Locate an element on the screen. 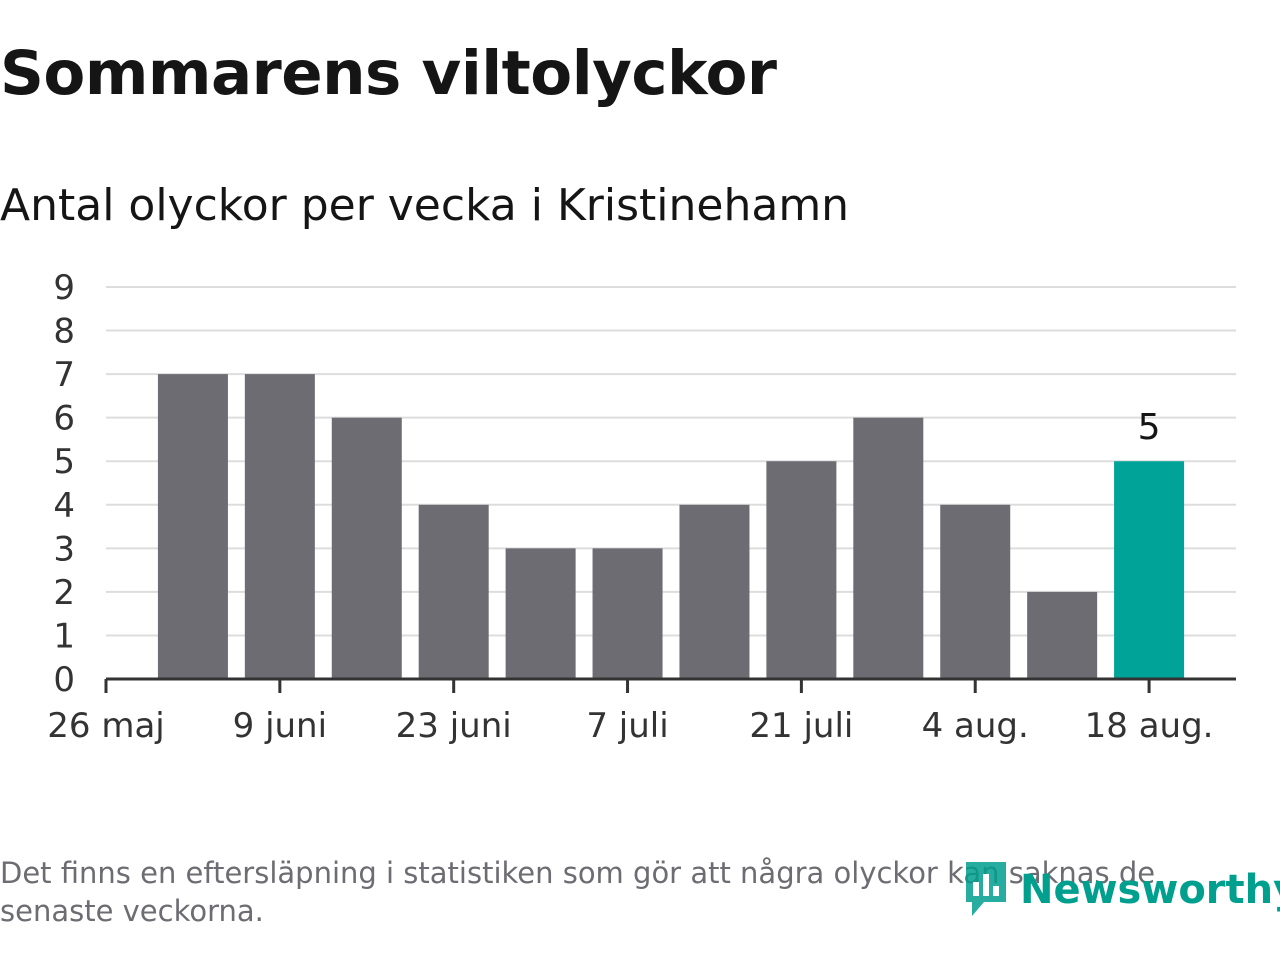 The width and height of the screenshot is (1280, 960). x-tick-label: 23 juni is located at coordinates (454, 726).